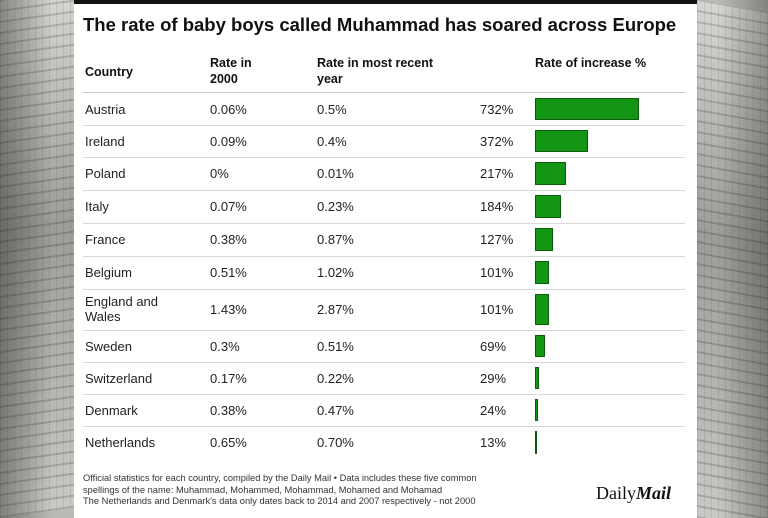  I want to click on rate-recent-cell: 0.70%, so click(335, 442).